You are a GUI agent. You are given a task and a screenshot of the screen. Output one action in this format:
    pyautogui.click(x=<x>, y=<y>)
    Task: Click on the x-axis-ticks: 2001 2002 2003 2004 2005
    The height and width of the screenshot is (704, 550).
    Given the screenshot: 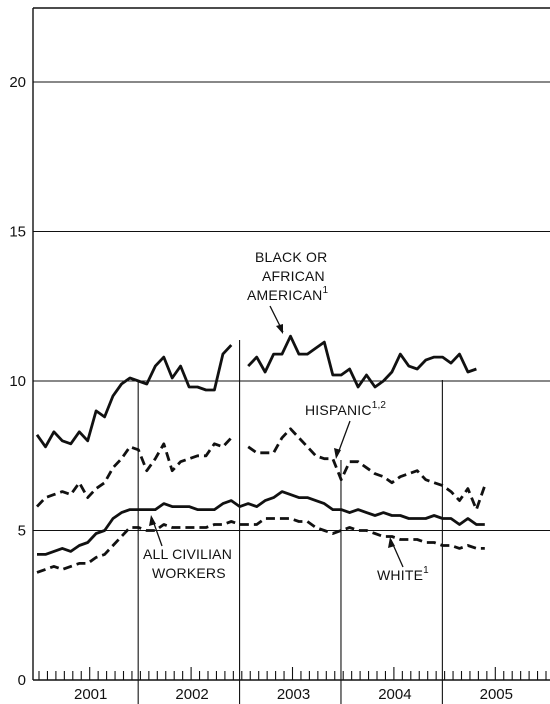 What is the action you would take?
    pyautogui.click(x=292, y=685)
    